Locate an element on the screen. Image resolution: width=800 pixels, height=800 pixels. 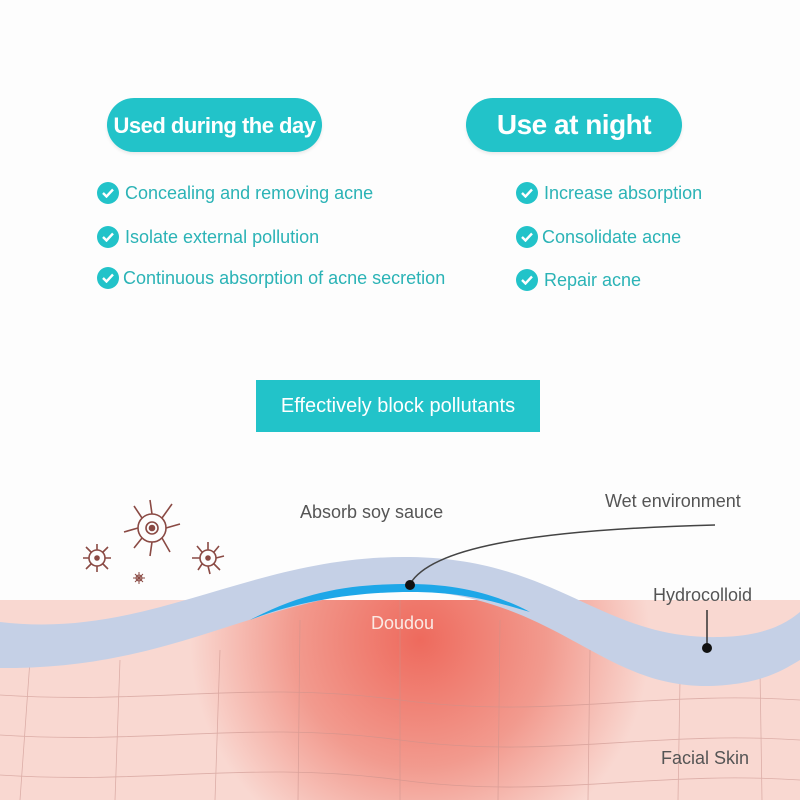
item-label: Concealing and removing acne is located at coordinates (249, 192).